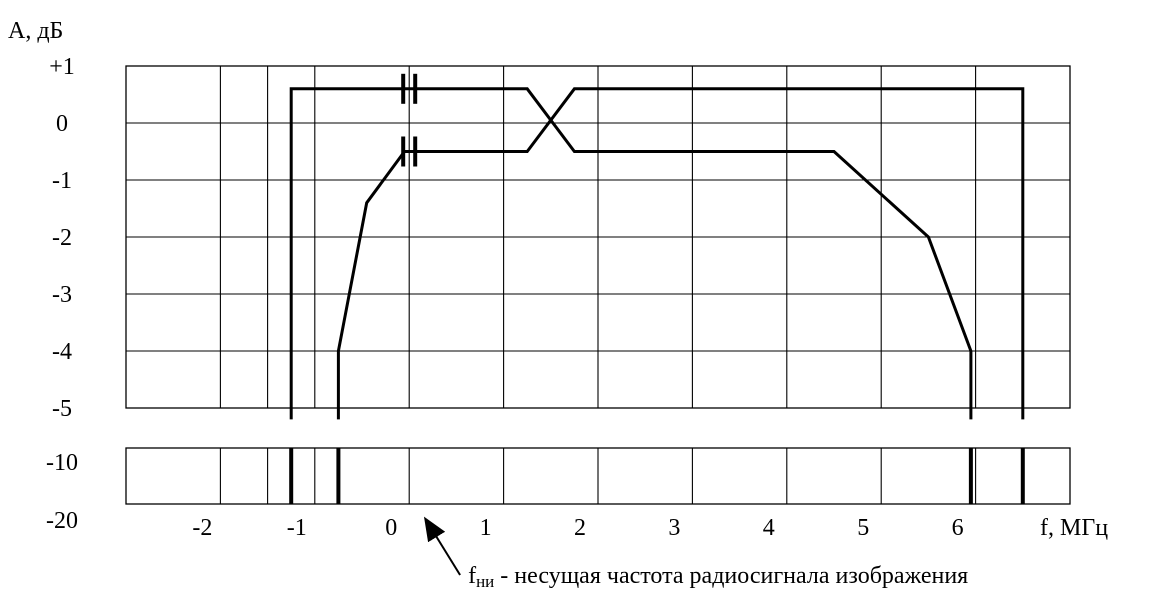 The image size is (1170, 596). I want to click on y-tick-labels: +1 0 -1 -2 -3 -4 -5 -10 -20, so click(62, 294).